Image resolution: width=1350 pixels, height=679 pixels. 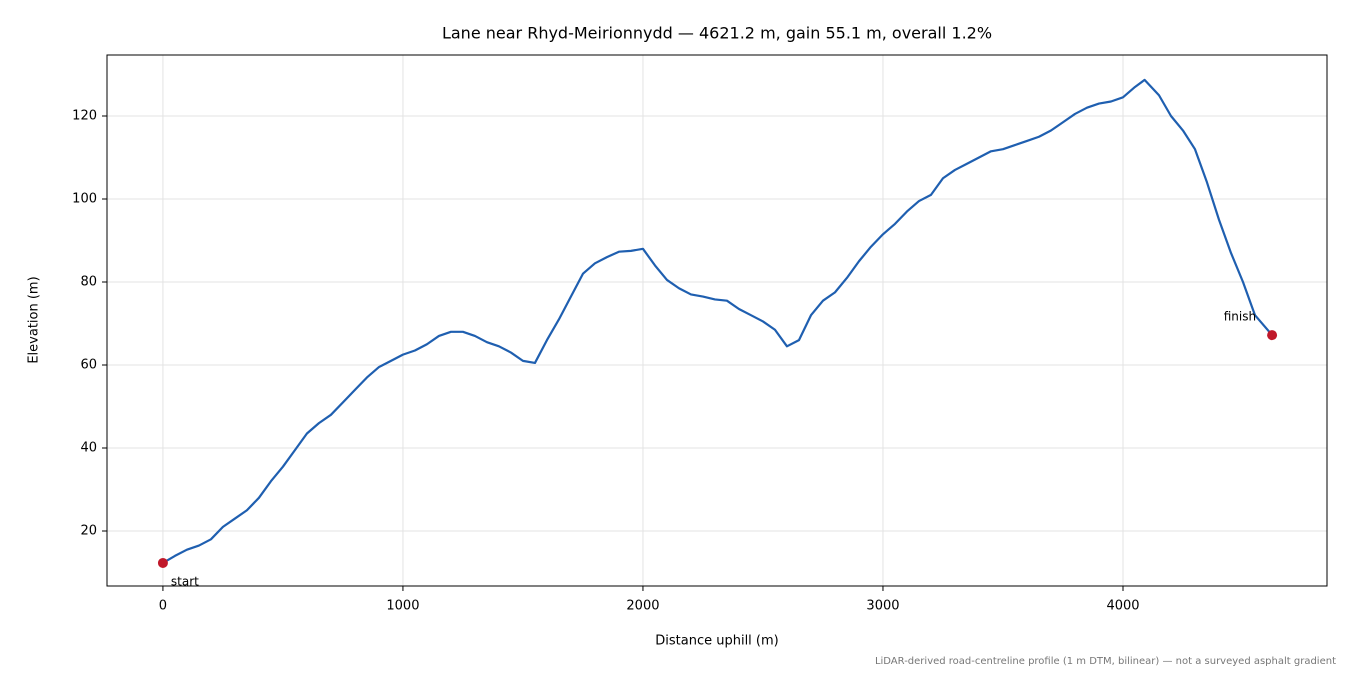 What do you see at coordinates (88, 365) in the screenshot?
I see `y-tick-label: 60` at bounding box center [88, 365].